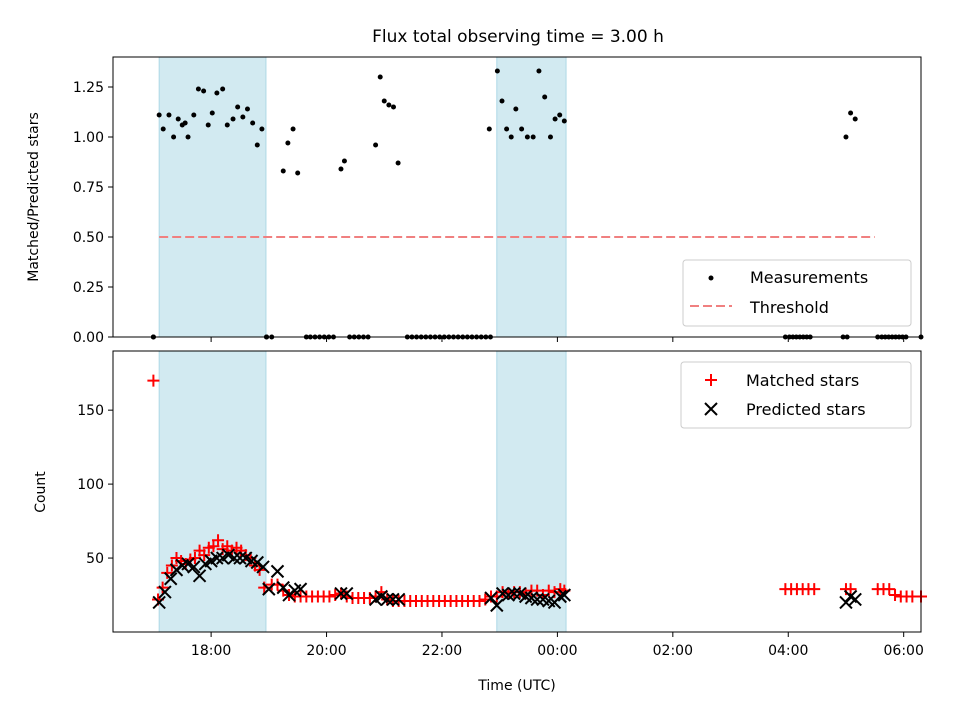 This screenshot has height=720, width=960. I want to click on legend-matched-marker, so click(711, 380).